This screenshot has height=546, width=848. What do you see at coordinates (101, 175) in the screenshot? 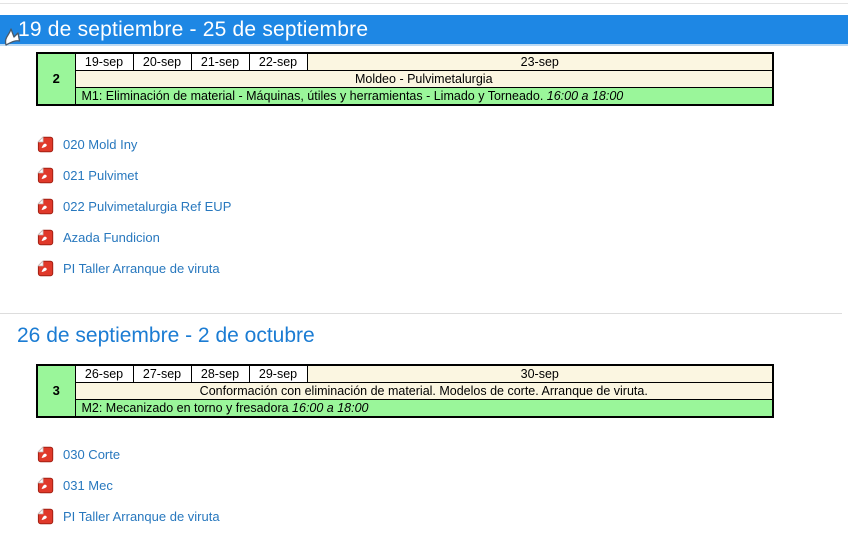
I see `resource-link: 021 Pulvimet` at bounding box center [101, 175].